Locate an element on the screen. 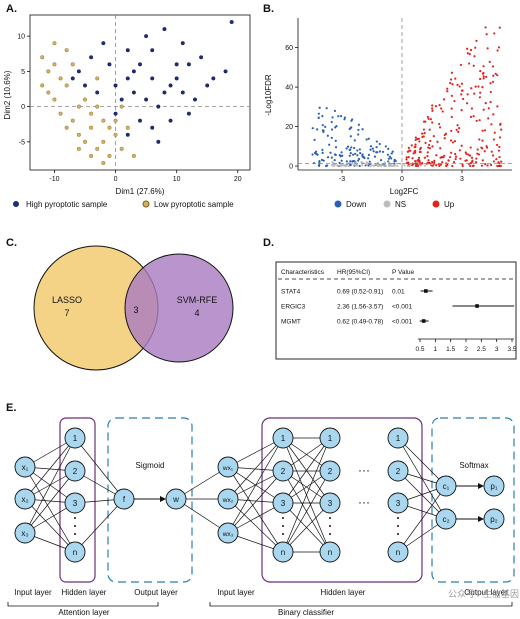  attention-hidden-node-label: 1 is located at coordinates (75, 438).